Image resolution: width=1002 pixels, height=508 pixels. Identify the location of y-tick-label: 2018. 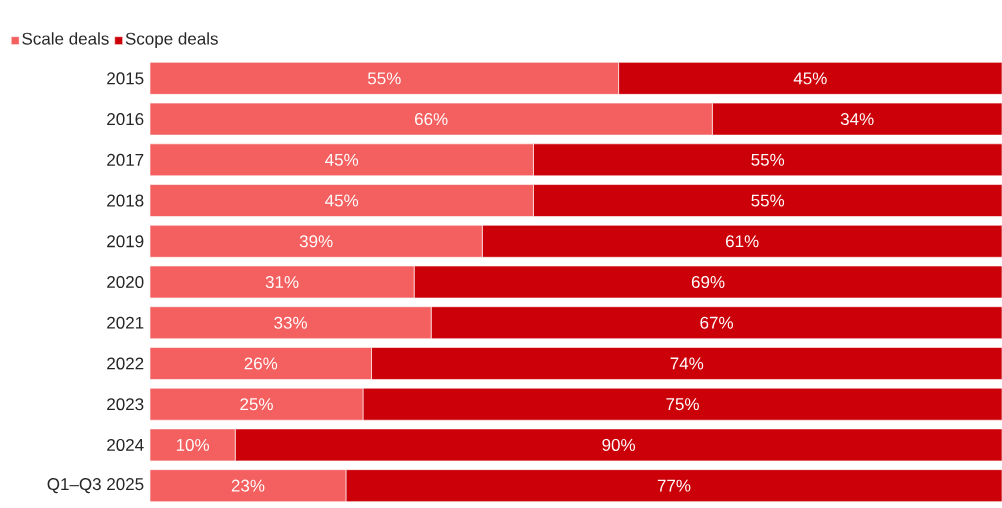
(125, 200).